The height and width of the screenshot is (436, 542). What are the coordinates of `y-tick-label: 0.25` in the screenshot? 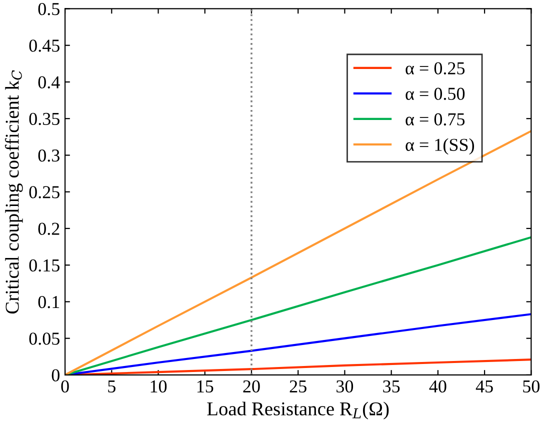 It's located at (44, 192).